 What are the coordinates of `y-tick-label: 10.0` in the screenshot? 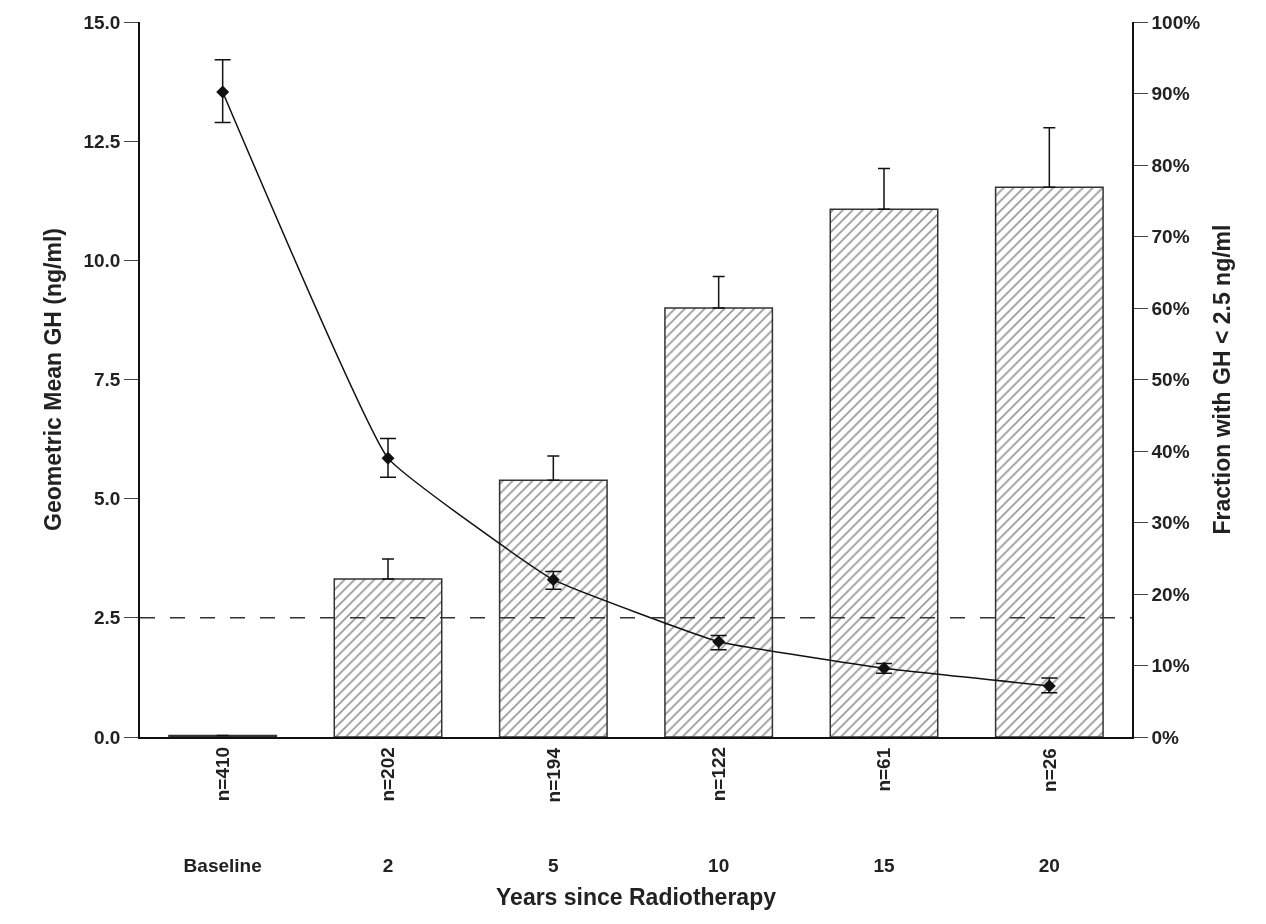 It's located at (102, 260).